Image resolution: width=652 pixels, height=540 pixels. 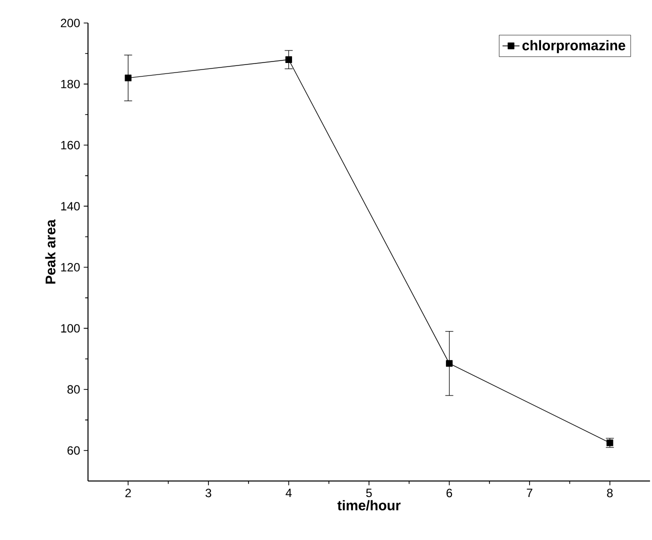 I want to click on y-tick-label: 160, so click(x=70, y=145).